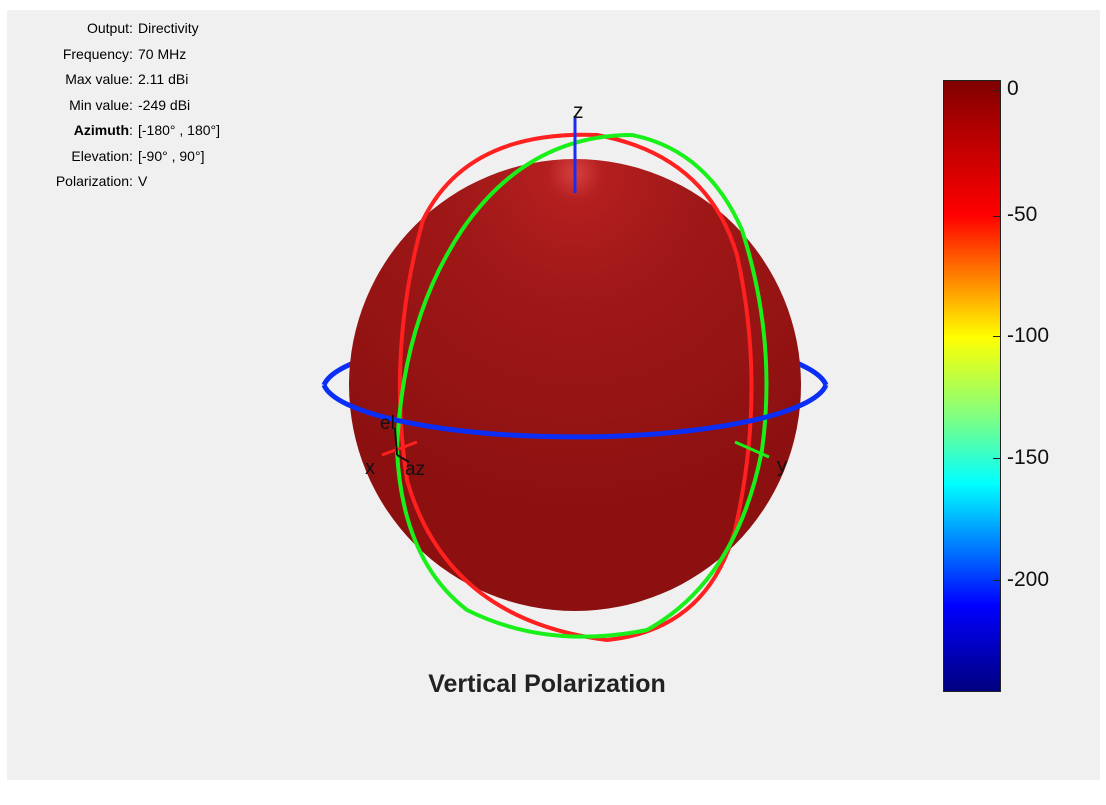 This screenshot has width=1106, height=805. What do you see at coordinates (100, 156) in the screenshot?
I see `info-label: Elevation` at bounding box center [100, 156].